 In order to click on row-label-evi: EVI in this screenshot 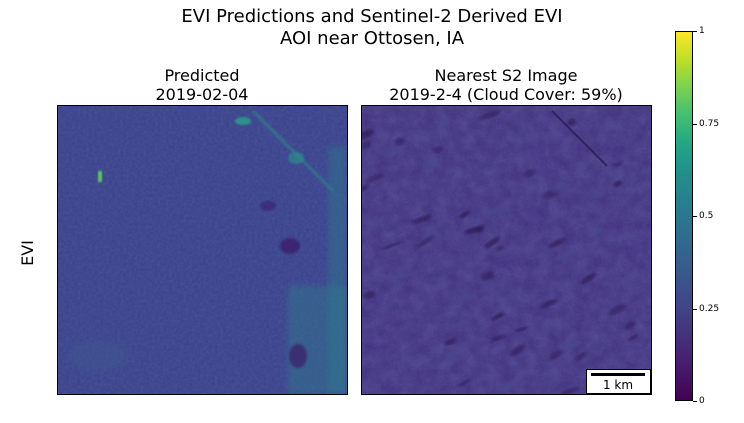, I will do `click(27, 253)`.